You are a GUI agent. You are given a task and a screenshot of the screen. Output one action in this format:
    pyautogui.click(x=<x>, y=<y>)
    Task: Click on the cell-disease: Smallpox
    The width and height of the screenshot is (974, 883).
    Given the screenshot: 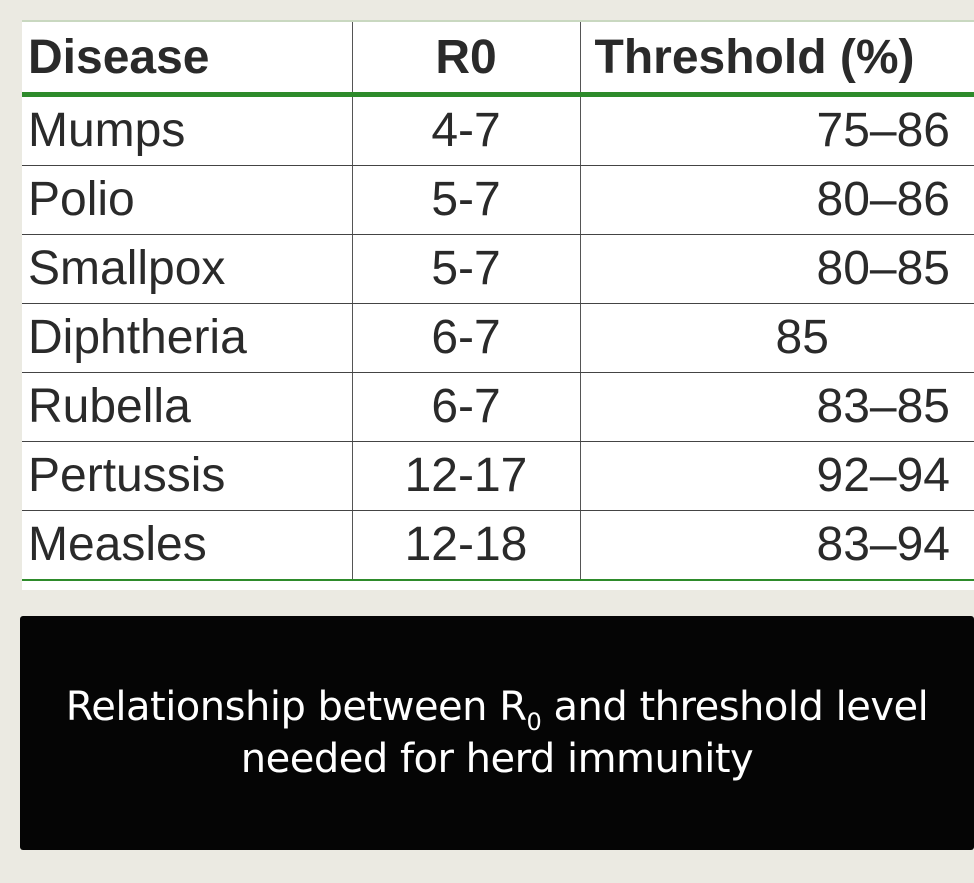 What is the action you would take?
    pyautogui.click(x=187, y=269)
    